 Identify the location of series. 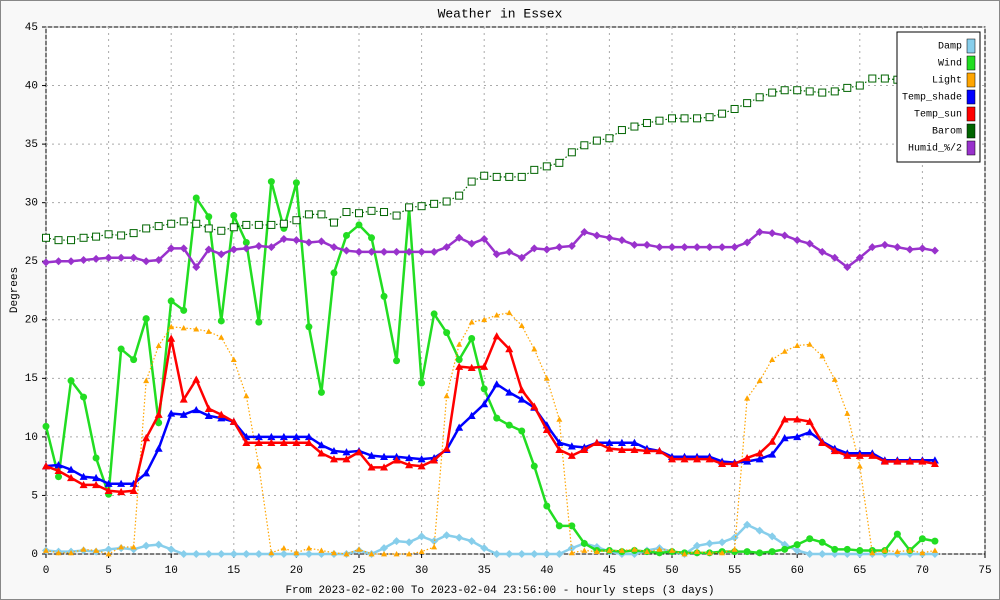
(490, 249).